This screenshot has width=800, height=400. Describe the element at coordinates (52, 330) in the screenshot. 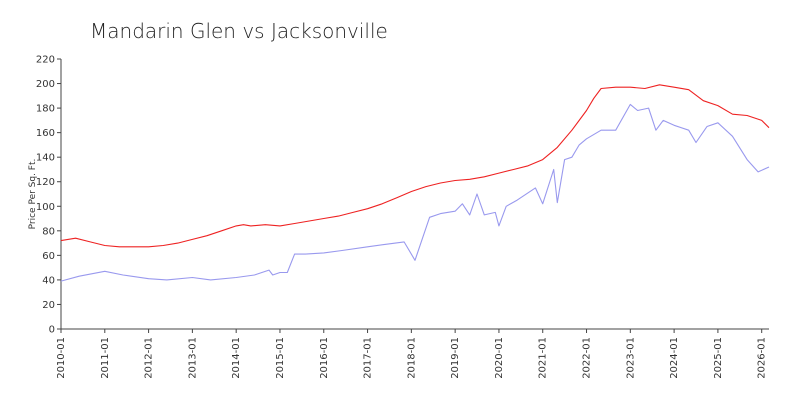

I see `y-tick-label: 0` at that location.